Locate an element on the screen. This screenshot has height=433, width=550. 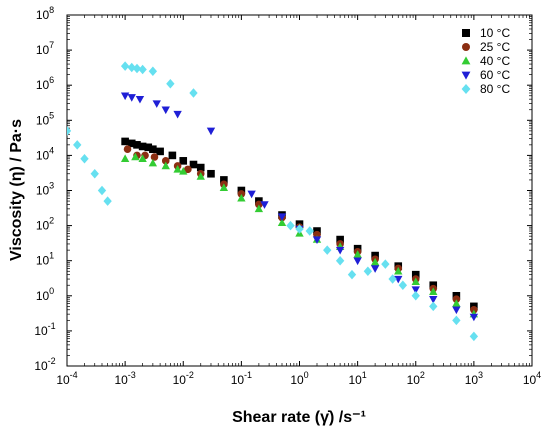
y-tick-label: 10¹ is located at coordinates (45, 259).